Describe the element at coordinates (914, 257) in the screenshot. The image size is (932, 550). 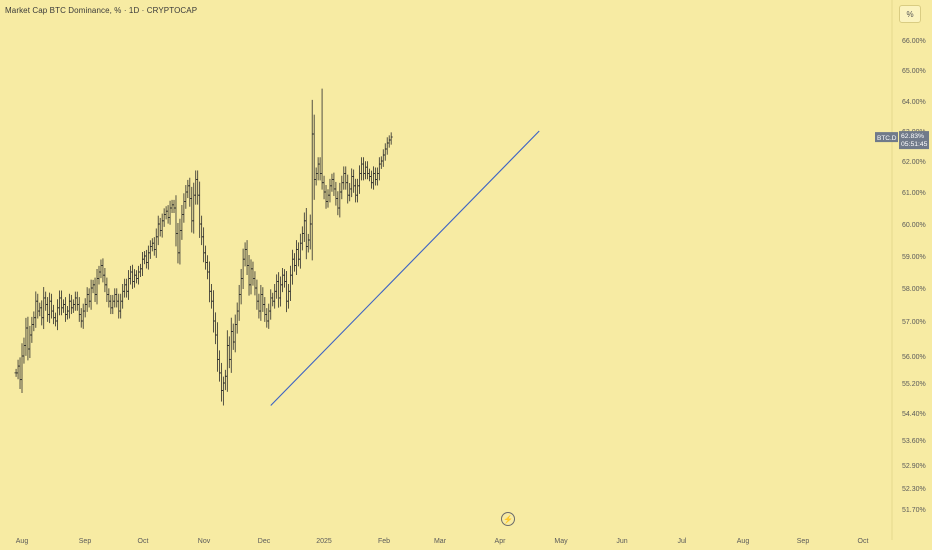
I see `y-tick-label: 59.00%` at that location.